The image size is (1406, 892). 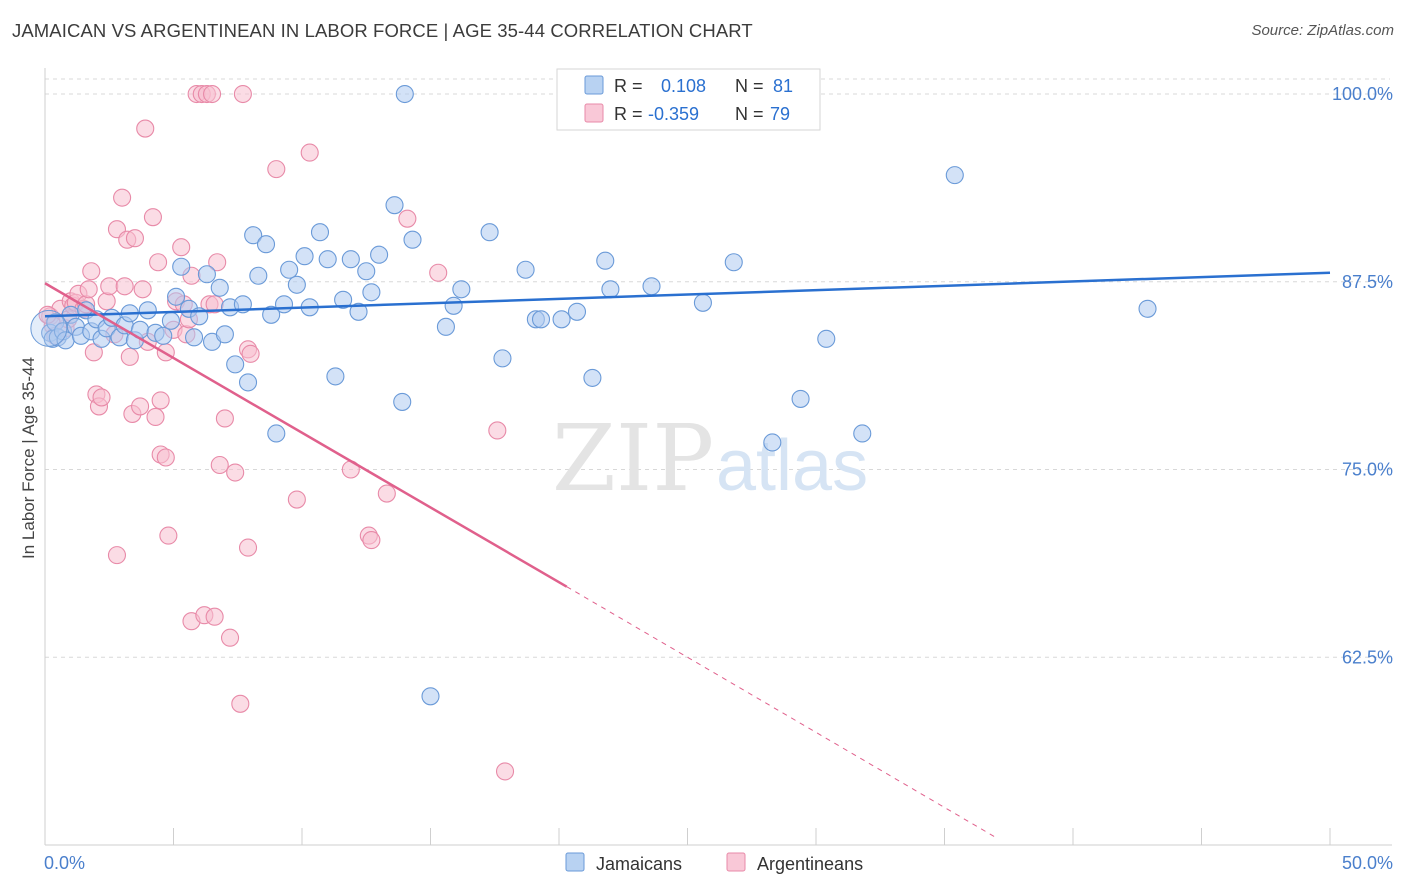 What do you see at coordinates (687, 294) in the screenshot?
I see `jamaicans-trend-line` at bounding box center [687, 294].